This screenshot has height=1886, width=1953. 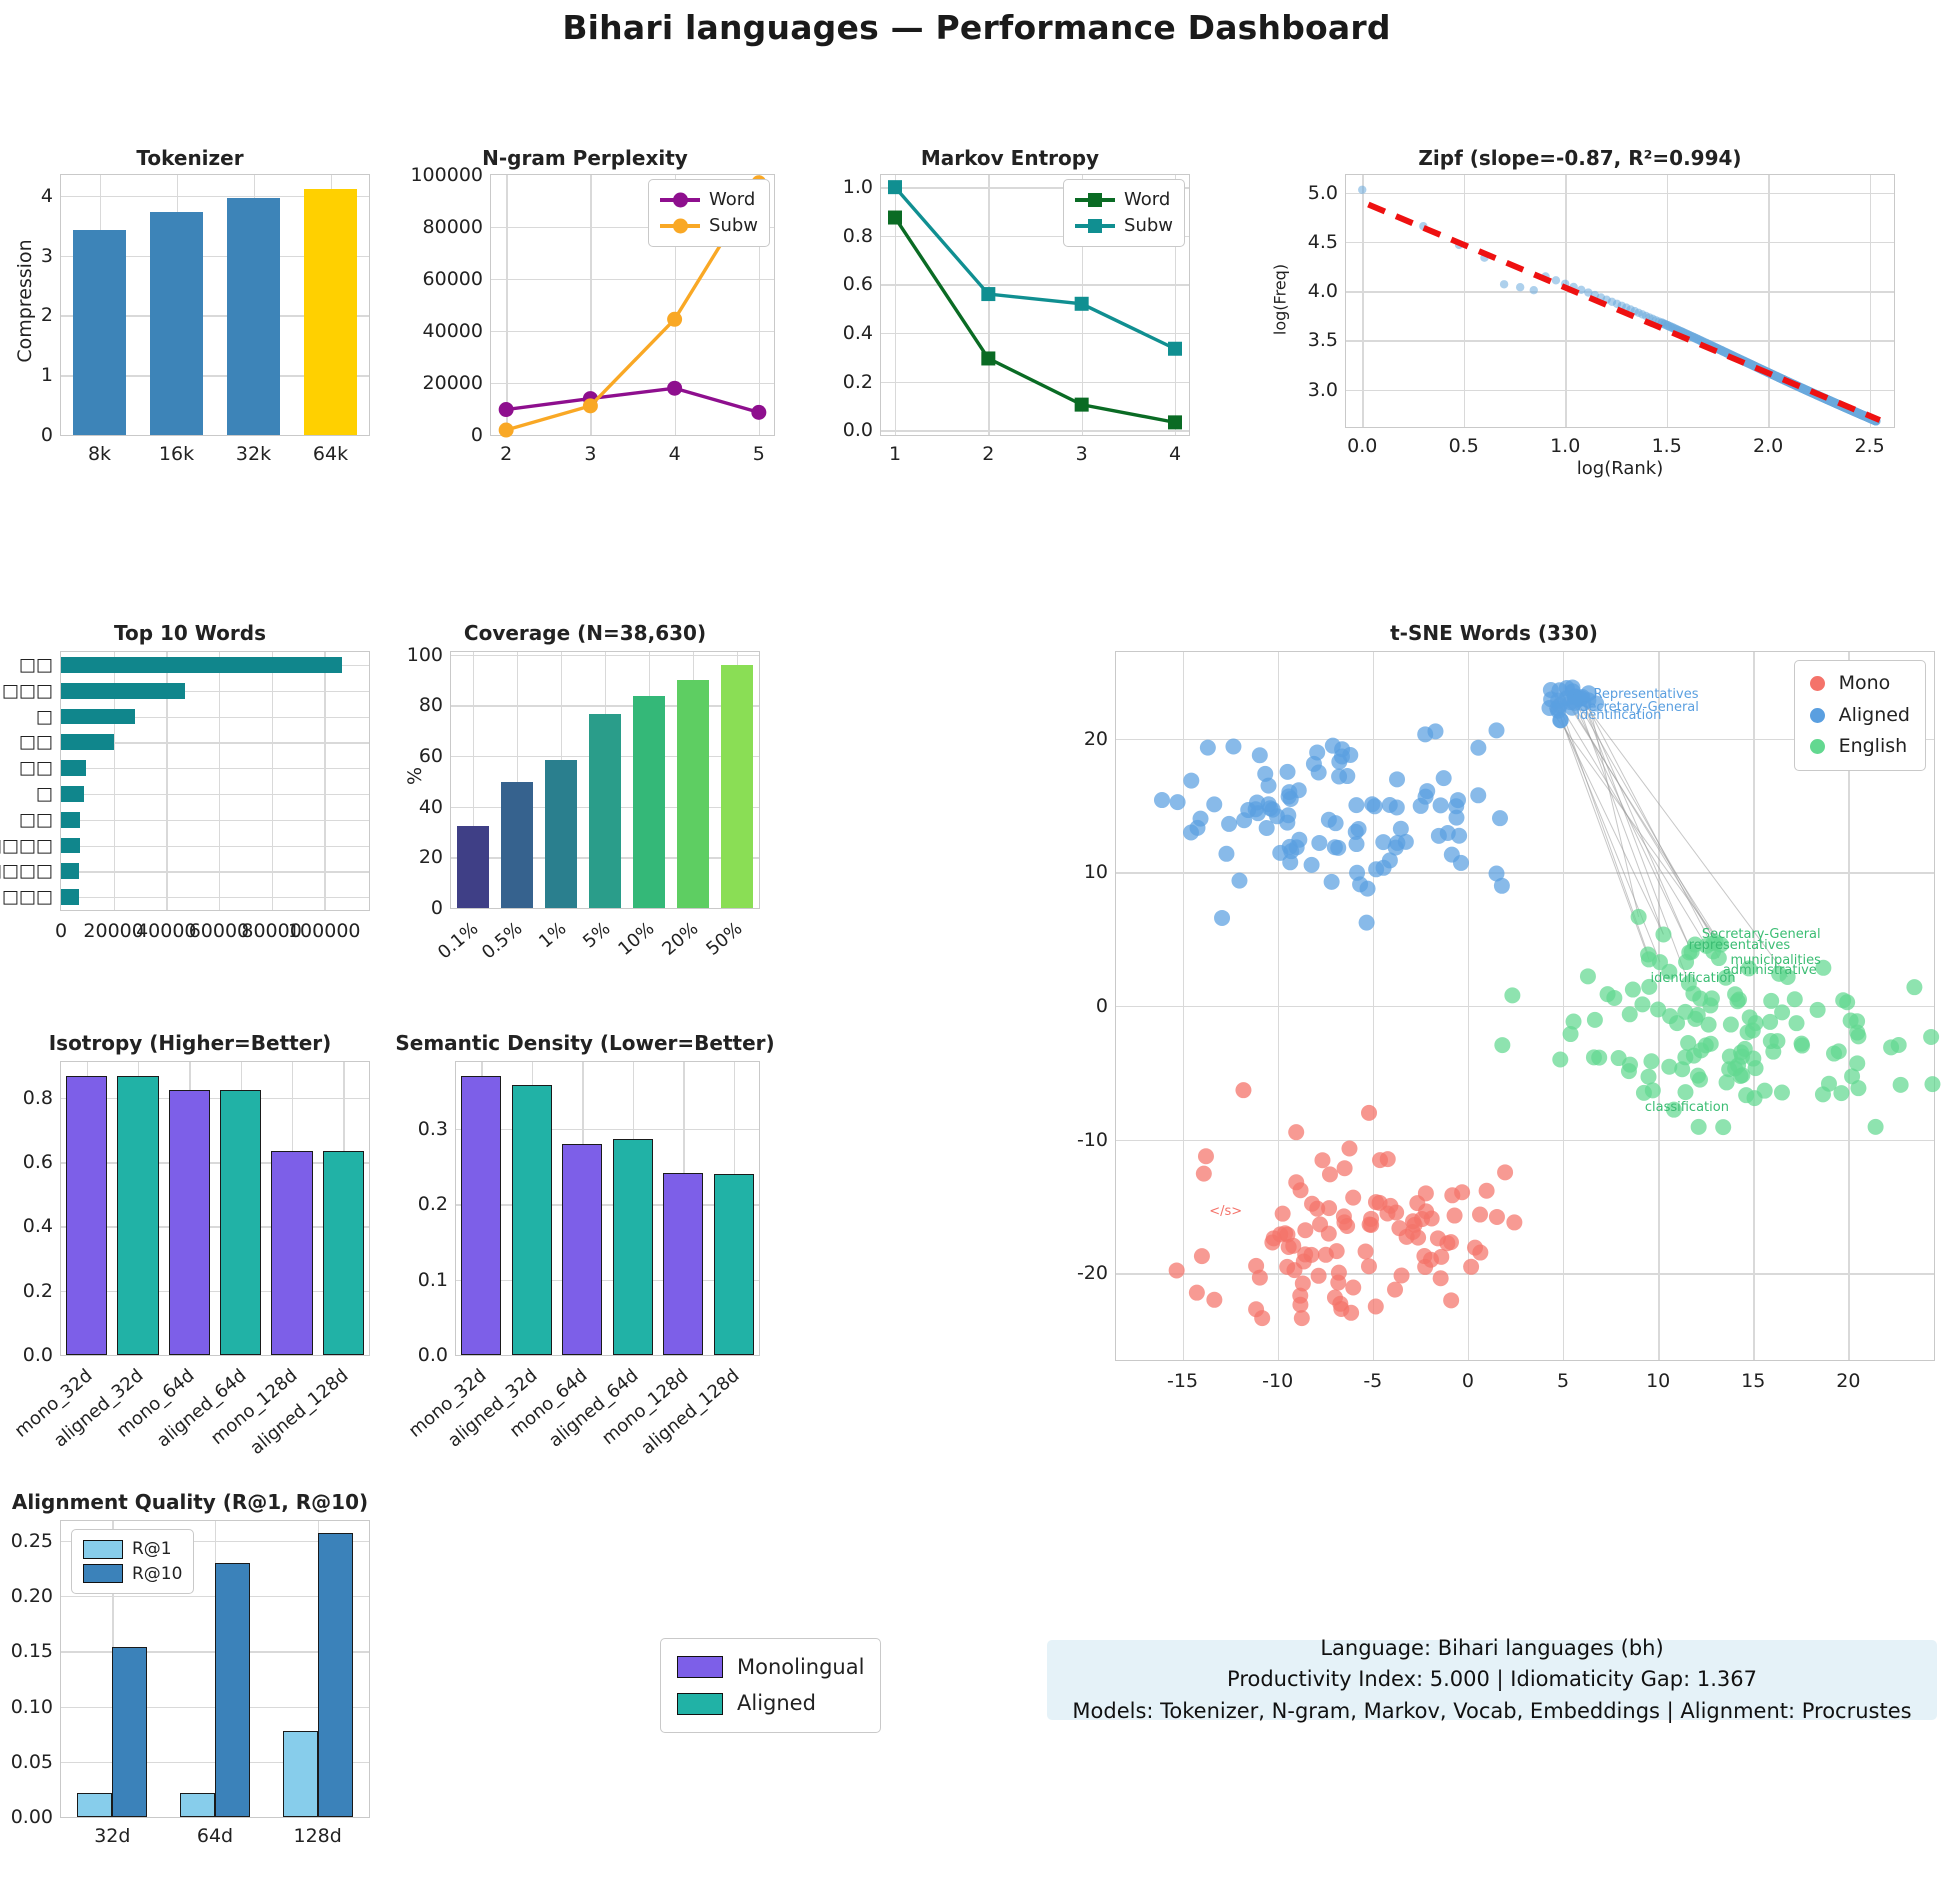 I want to click on chart-title-semantic-density: Semantic Density (Lower=Better), so click(x=585, y=1043).